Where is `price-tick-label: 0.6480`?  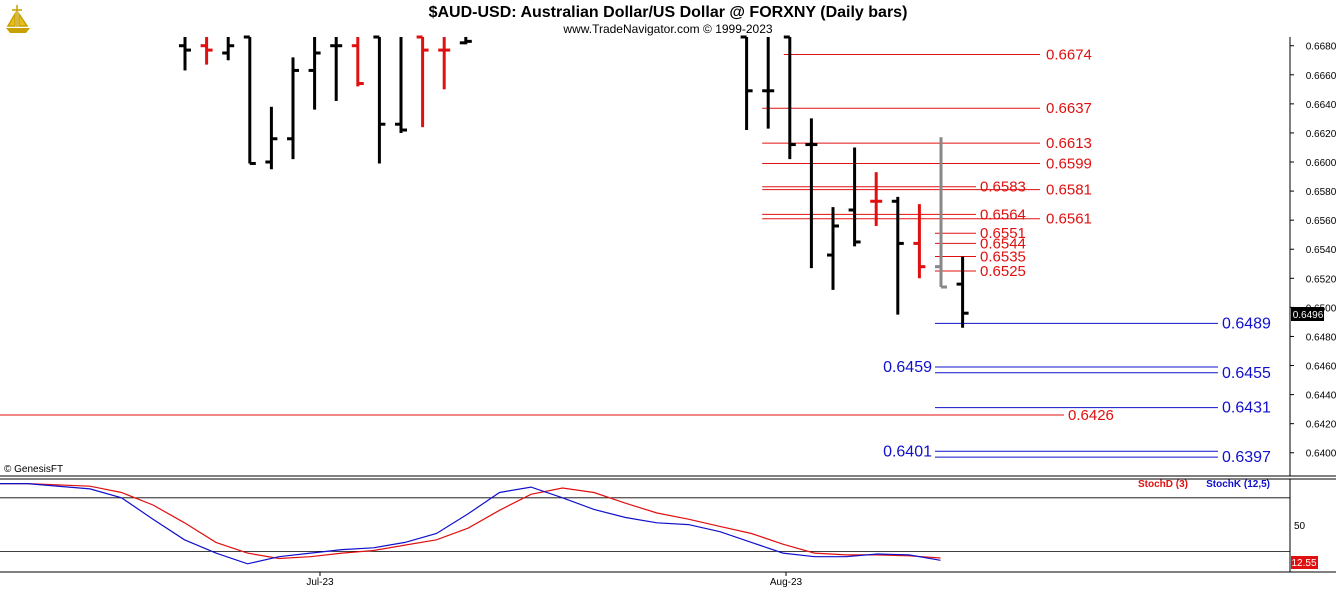 price-tick-label: 0.6480 is located at coordinates (1321, 337).